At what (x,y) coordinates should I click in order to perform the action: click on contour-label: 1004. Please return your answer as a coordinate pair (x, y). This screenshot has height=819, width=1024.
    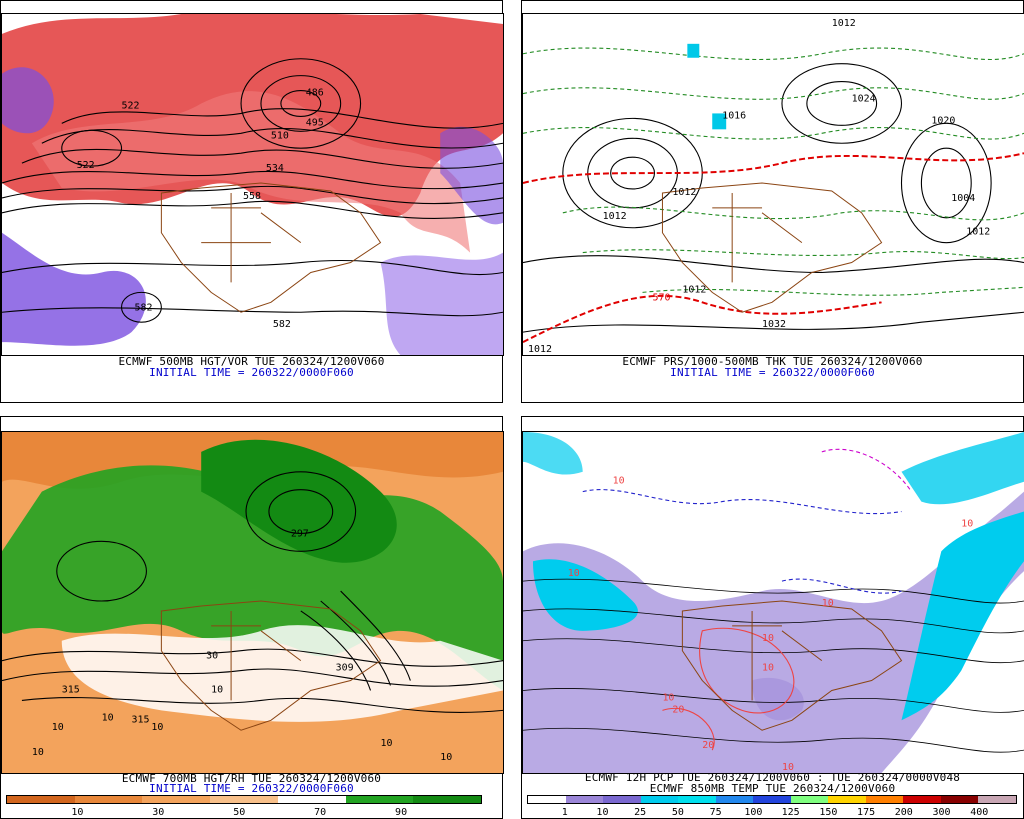
    Looking at the image, I should click on (963, 198).